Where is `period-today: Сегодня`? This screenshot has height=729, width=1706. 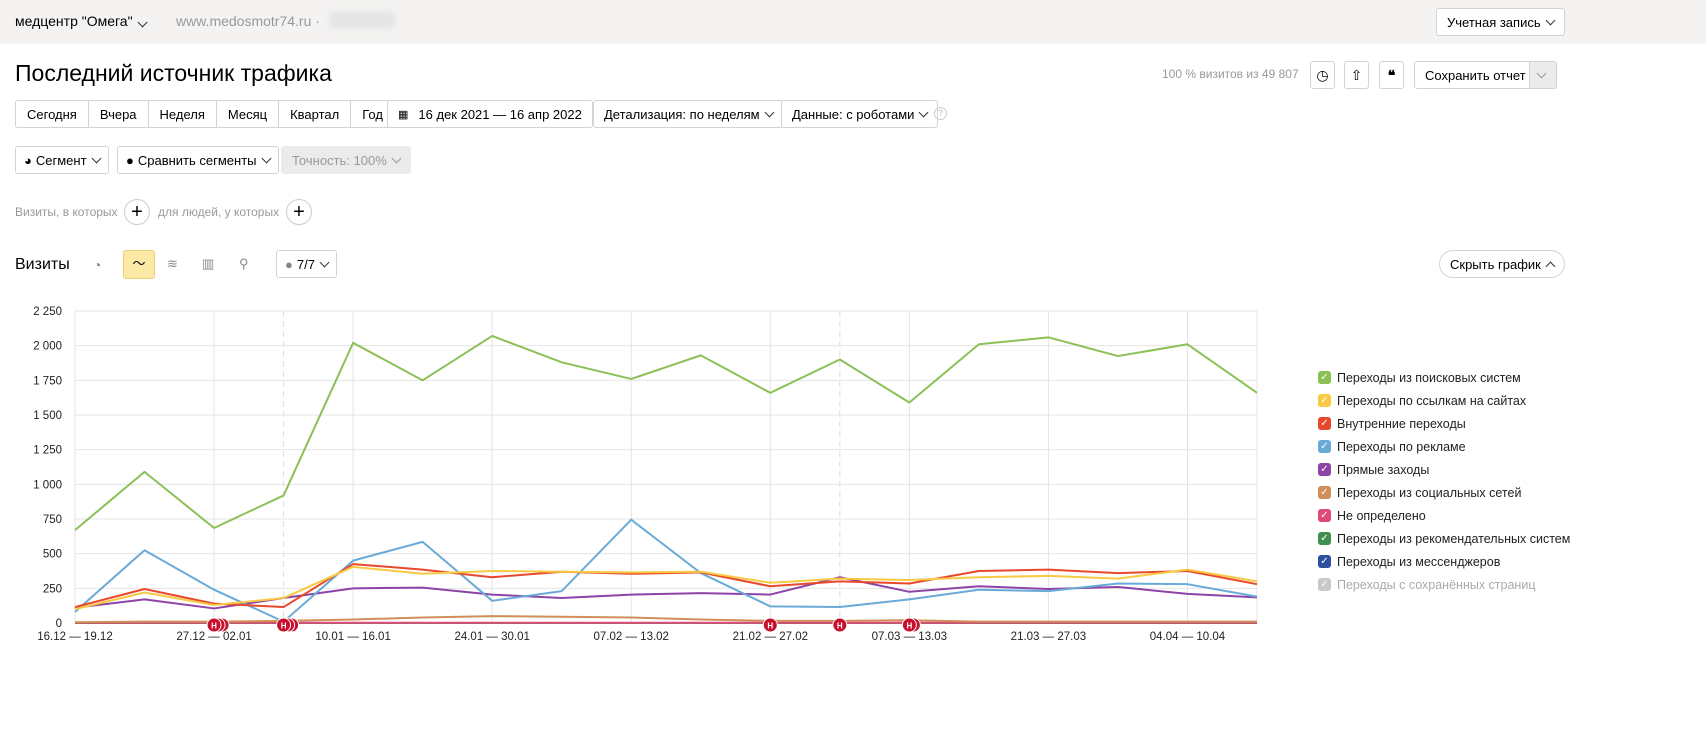
period-today: Сегодня is located at coordinates (52, 114).